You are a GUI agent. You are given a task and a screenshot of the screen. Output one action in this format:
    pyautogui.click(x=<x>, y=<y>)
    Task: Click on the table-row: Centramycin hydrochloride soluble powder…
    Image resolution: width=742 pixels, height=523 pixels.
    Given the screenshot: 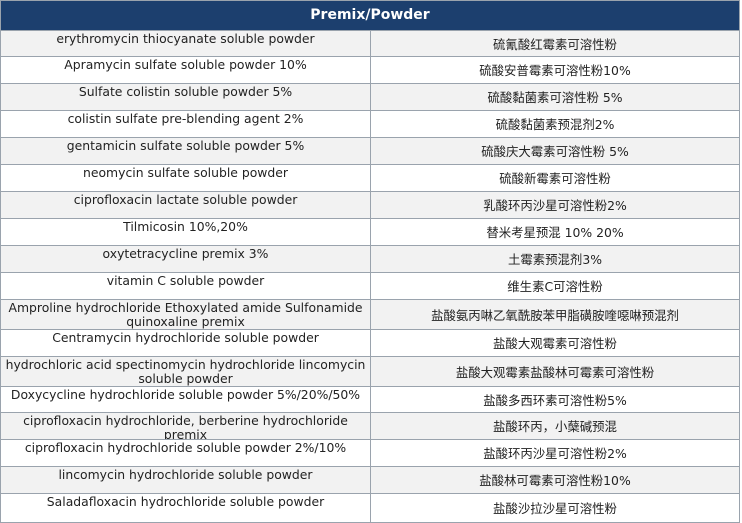 What is the action you would take?
    pyautogui.click(x=370, y=343)
    